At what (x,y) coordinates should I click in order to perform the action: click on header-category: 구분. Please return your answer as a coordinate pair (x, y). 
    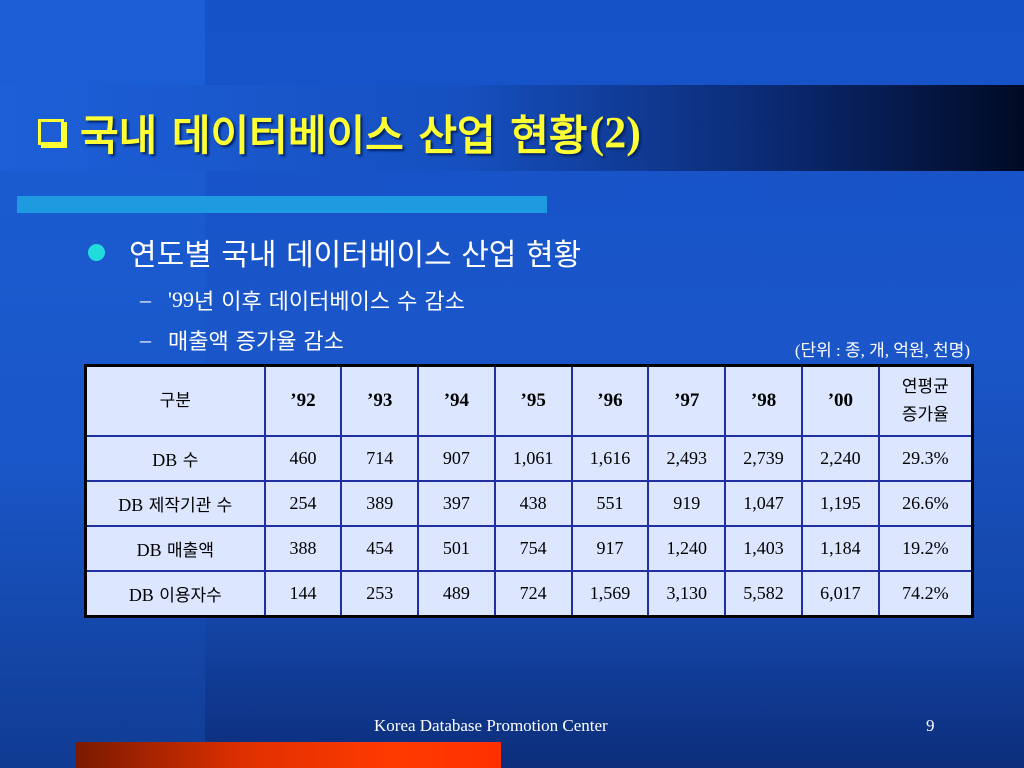
    Looking at the image, I should click on (175, 400).